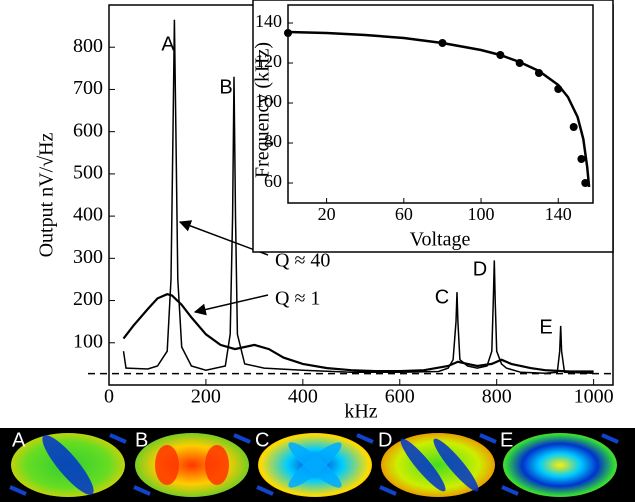  I want to click on y-axis-label: Frequency (kHz), so click(263, 110).